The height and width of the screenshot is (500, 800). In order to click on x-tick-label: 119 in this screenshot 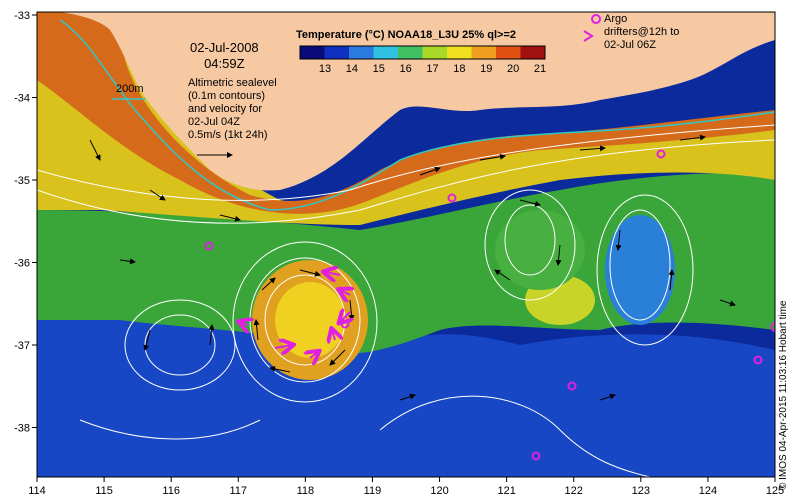, I will do `click(373, 491)`.